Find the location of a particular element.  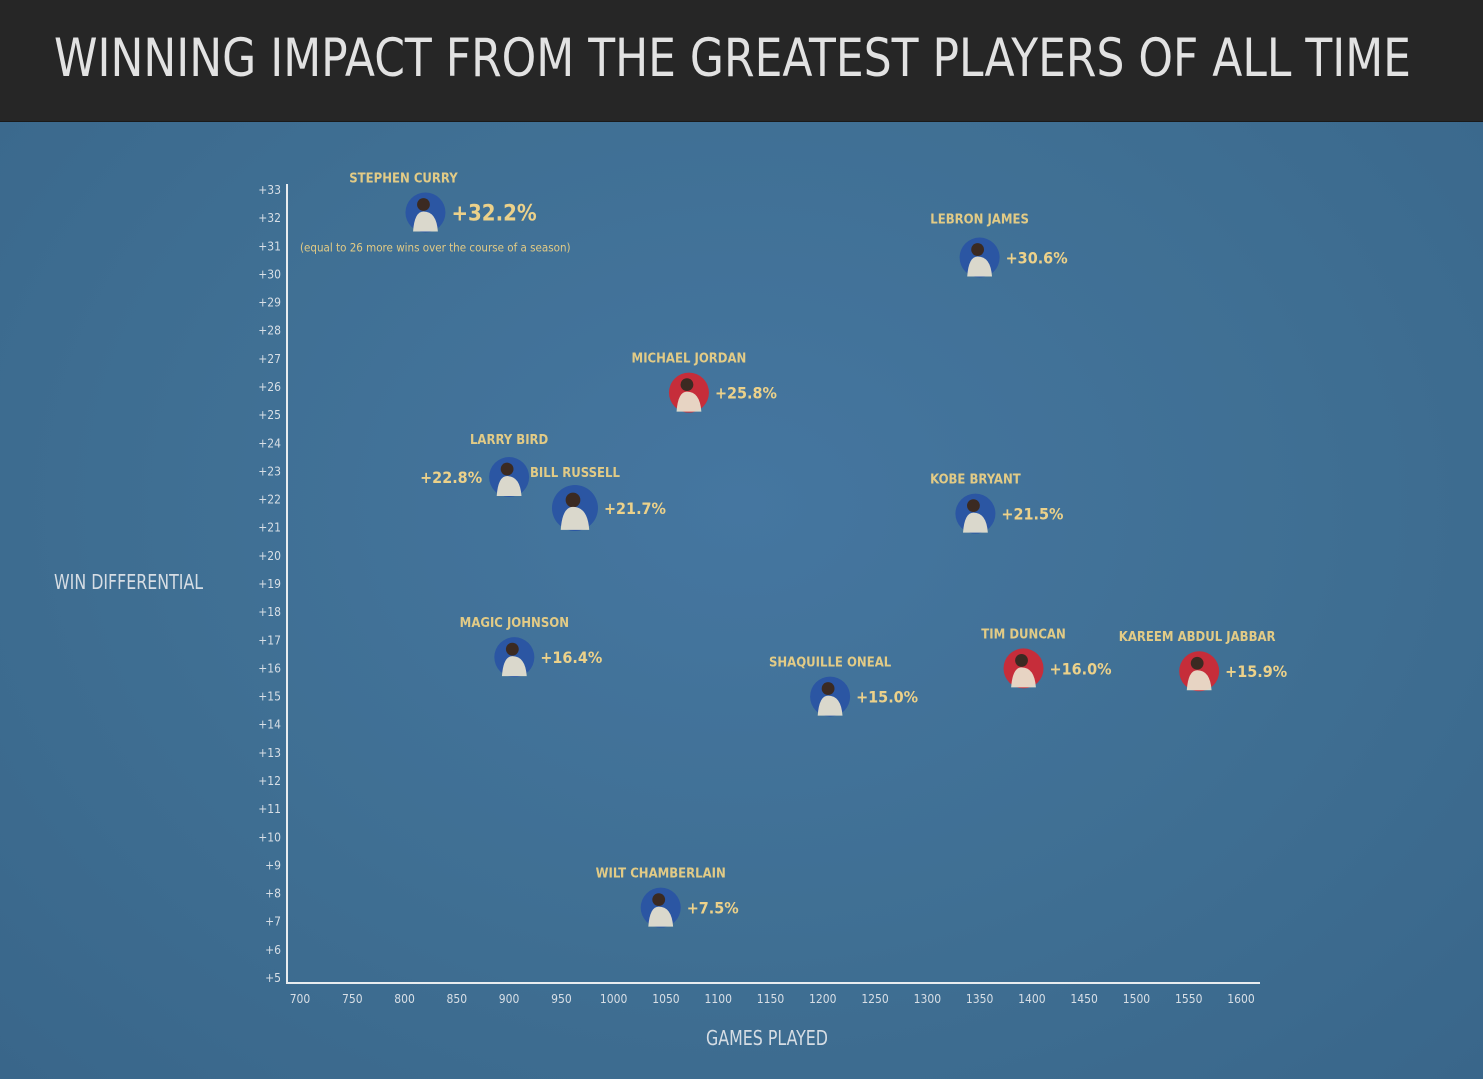

player-marker: MICHAEL JORDAN +25.8% is located at coordinates (704, 382).